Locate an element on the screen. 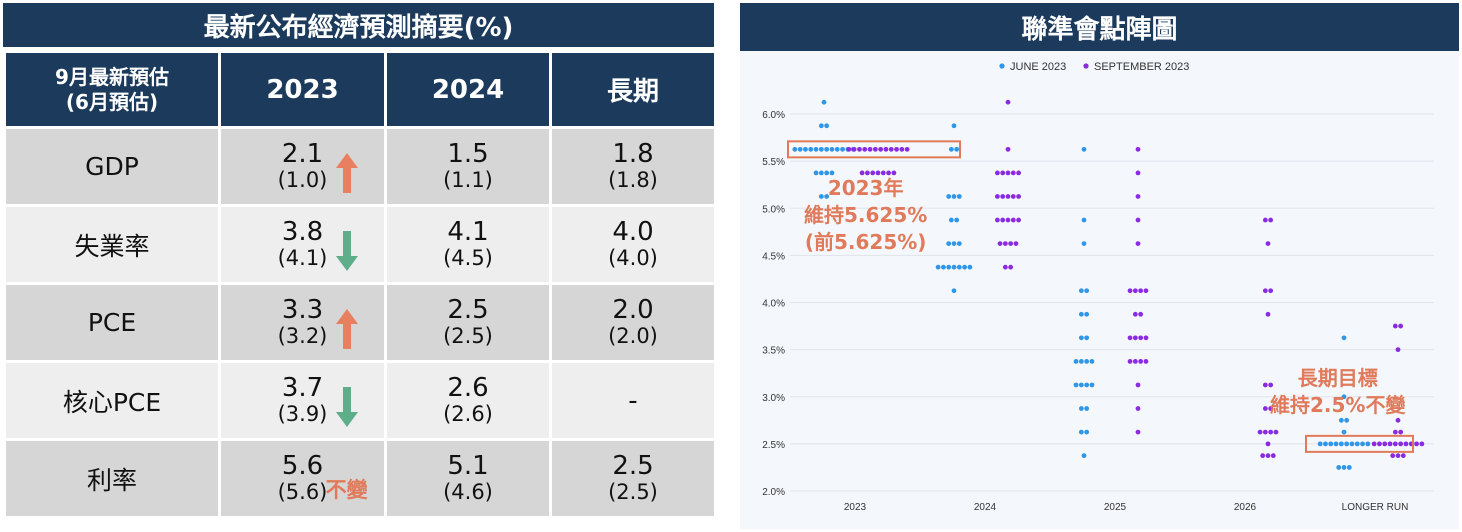  value-longrun: - is located at coordinates (633, 401).